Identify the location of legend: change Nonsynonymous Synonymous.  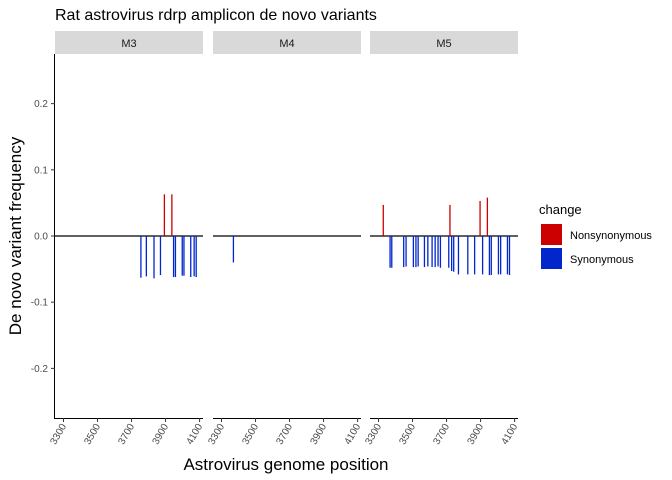
(595, 235).